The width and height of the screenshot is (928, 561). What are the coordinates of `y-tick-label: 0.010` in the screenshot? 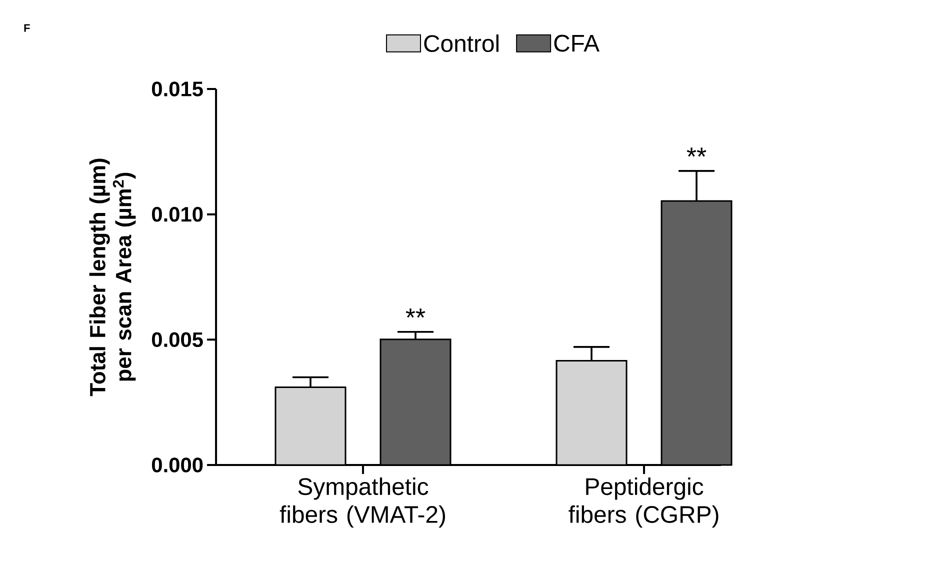 It's located at (177, 214).